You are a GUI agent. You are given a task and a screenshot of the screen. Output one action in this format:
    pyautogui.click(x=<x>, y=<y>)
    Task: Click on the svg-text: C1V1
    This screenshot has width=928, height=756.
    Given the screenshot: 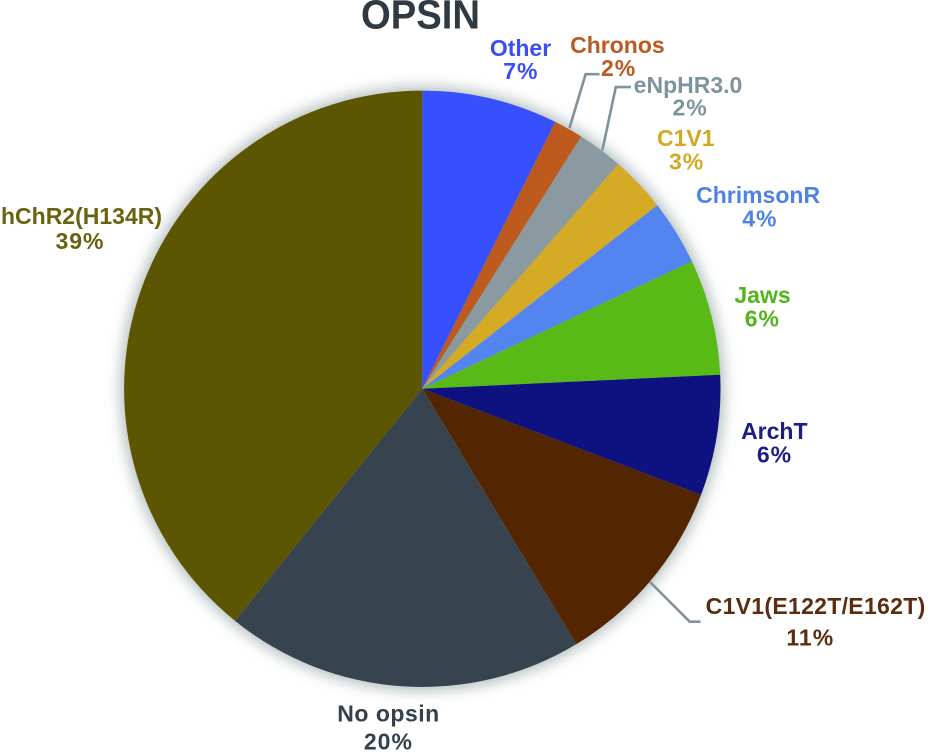 What is the action you would take?
    pyautogui.click(x=686, y=138)
    